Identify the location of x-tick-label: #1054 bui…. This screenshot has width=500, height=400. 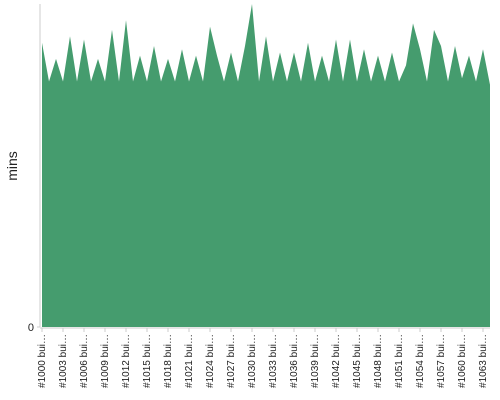
(420, 361).